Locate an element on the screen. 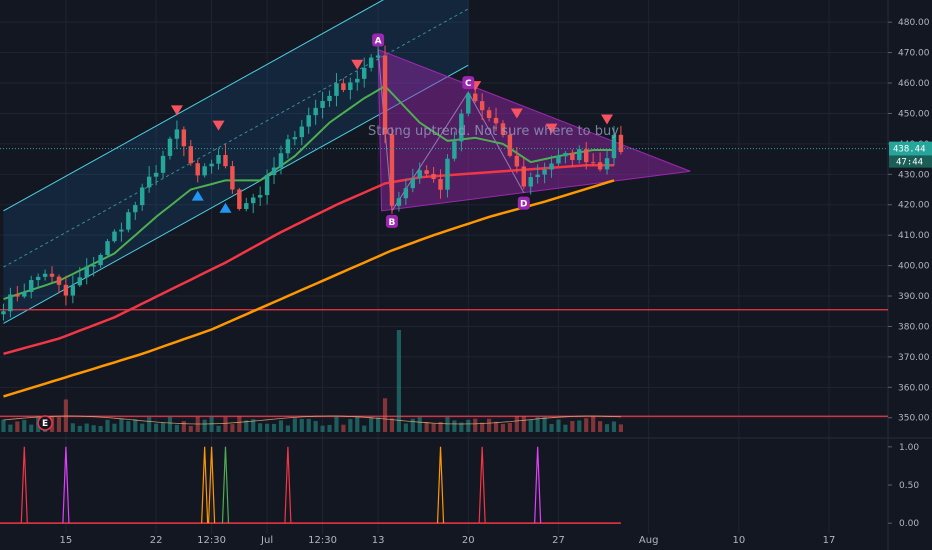 This screenshot has width=932, height=550. indicator-tick-label: 0.00 is located at coordinates (909, 524).